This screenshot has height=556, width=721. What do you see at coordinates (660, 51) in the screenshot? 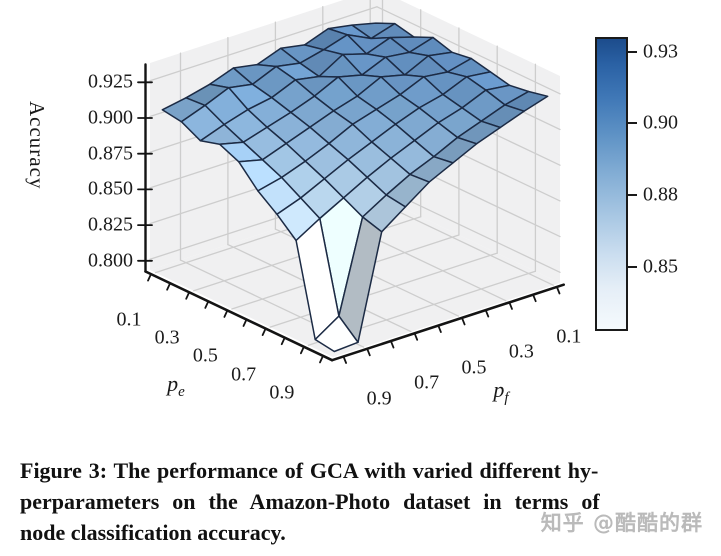
I see `colorbar-tick-label: 0.93` at bounding box center [660, 51].